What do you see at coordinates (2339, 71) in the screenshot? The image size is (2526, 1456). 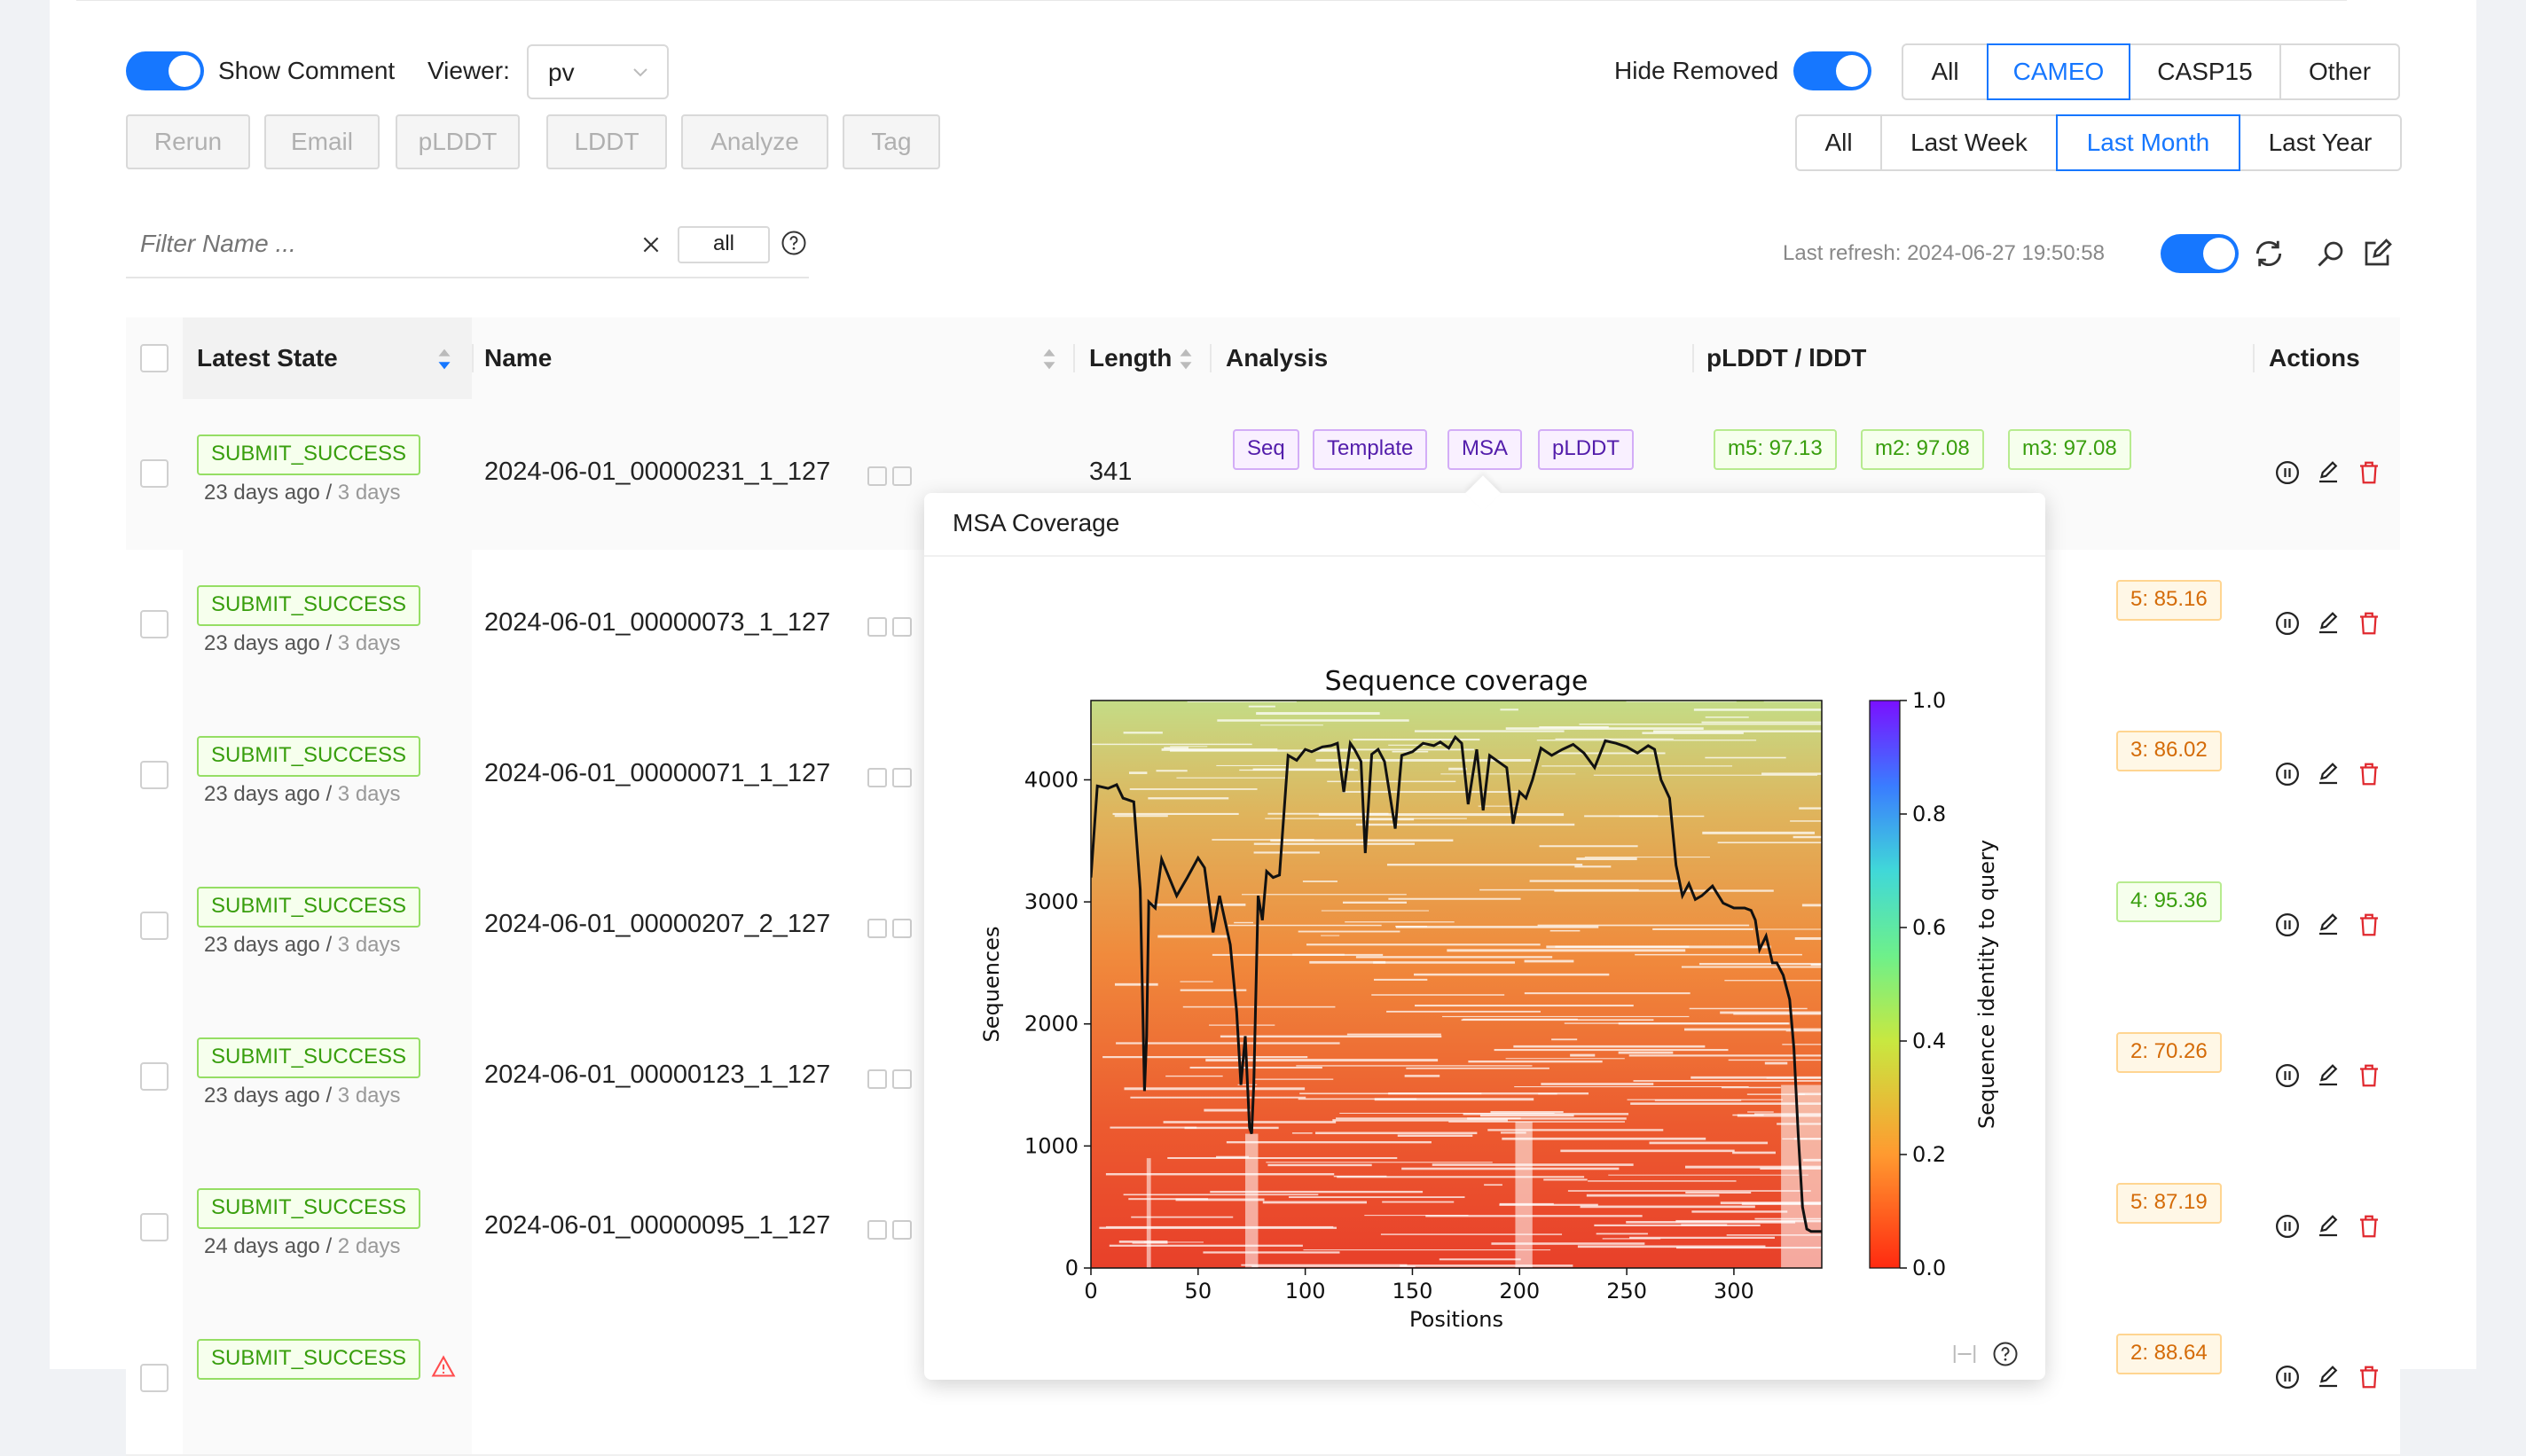 I see `source-filter-other: Other` at bounding box center [2339, 71].